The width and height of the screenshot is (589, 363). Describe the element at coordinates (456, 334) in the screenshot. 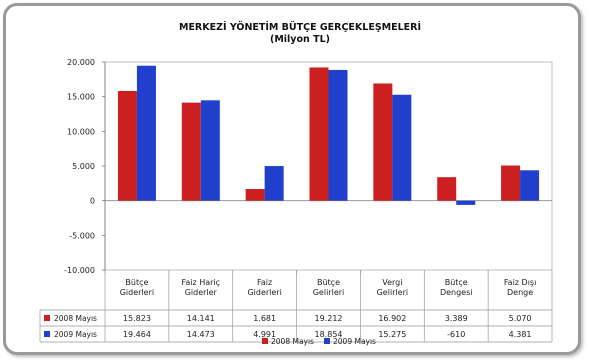

I see `table-cell: -610` at that location.